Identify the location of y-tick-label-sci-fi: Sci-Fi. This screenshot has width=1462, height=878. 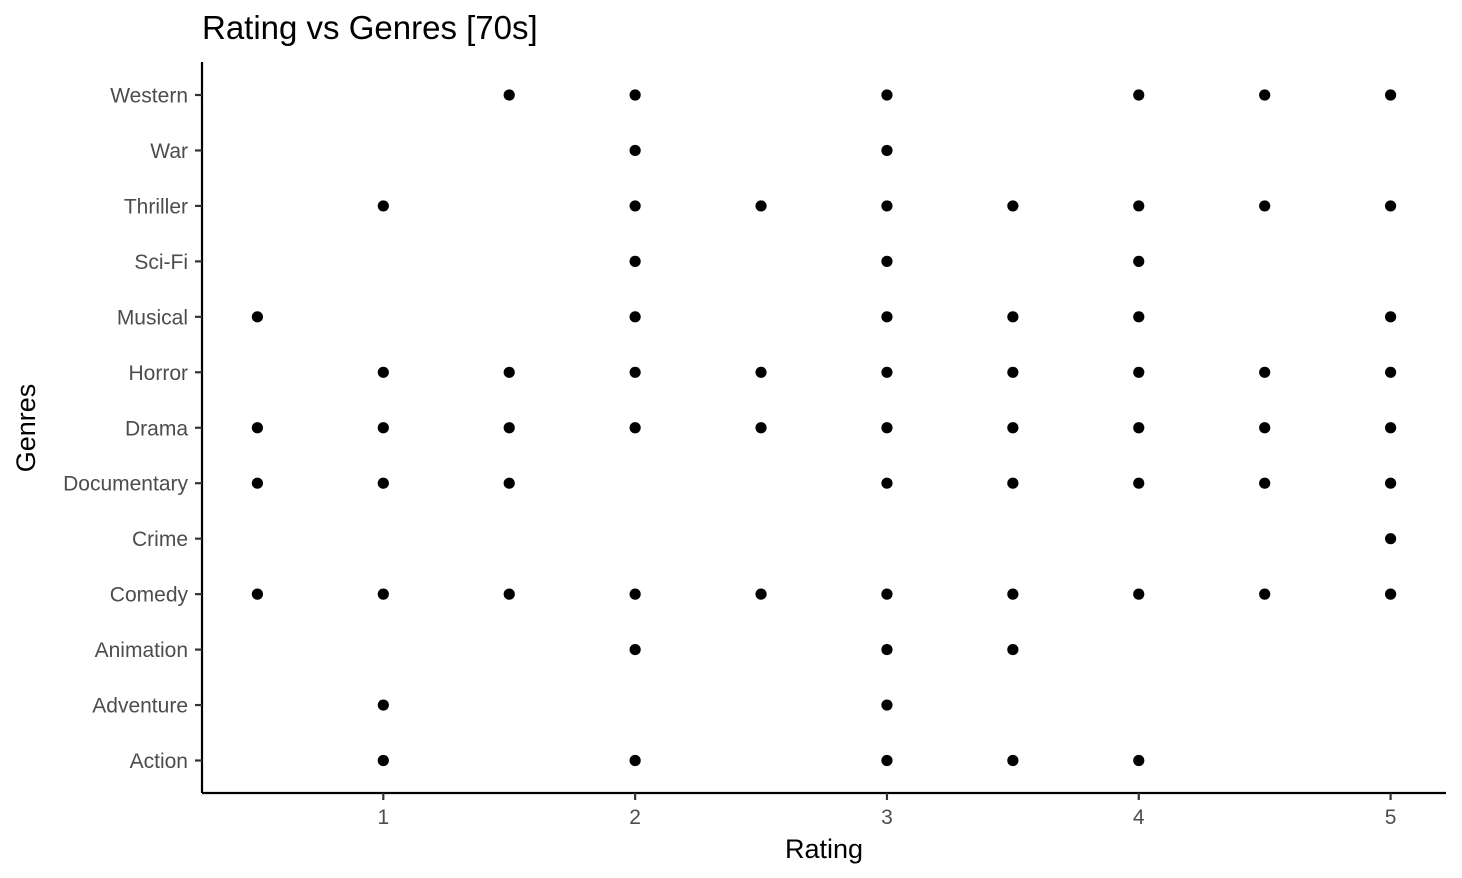
(161, 262).